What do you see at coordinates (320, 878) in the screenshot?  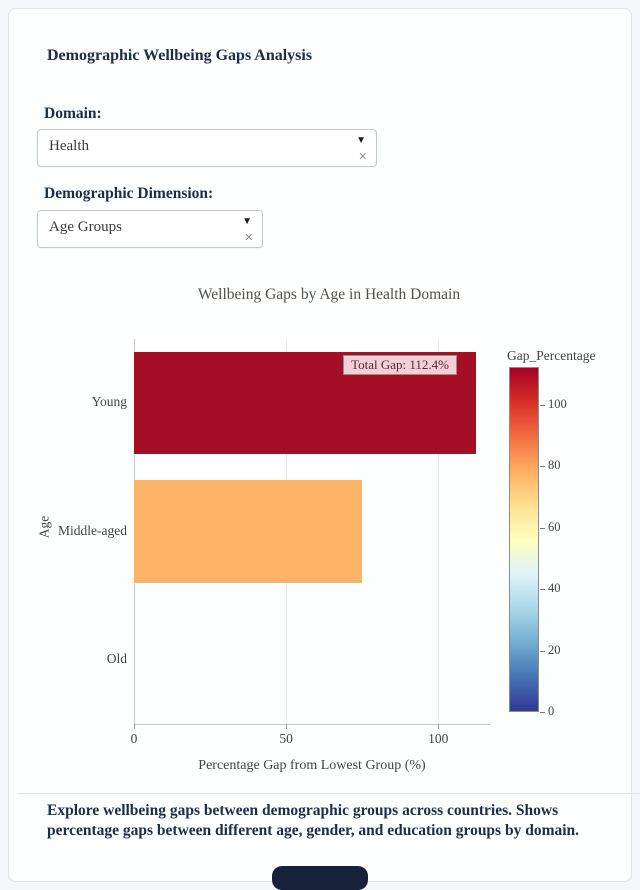 I see `bottom-status-pill` at bounding box center [320, 878].